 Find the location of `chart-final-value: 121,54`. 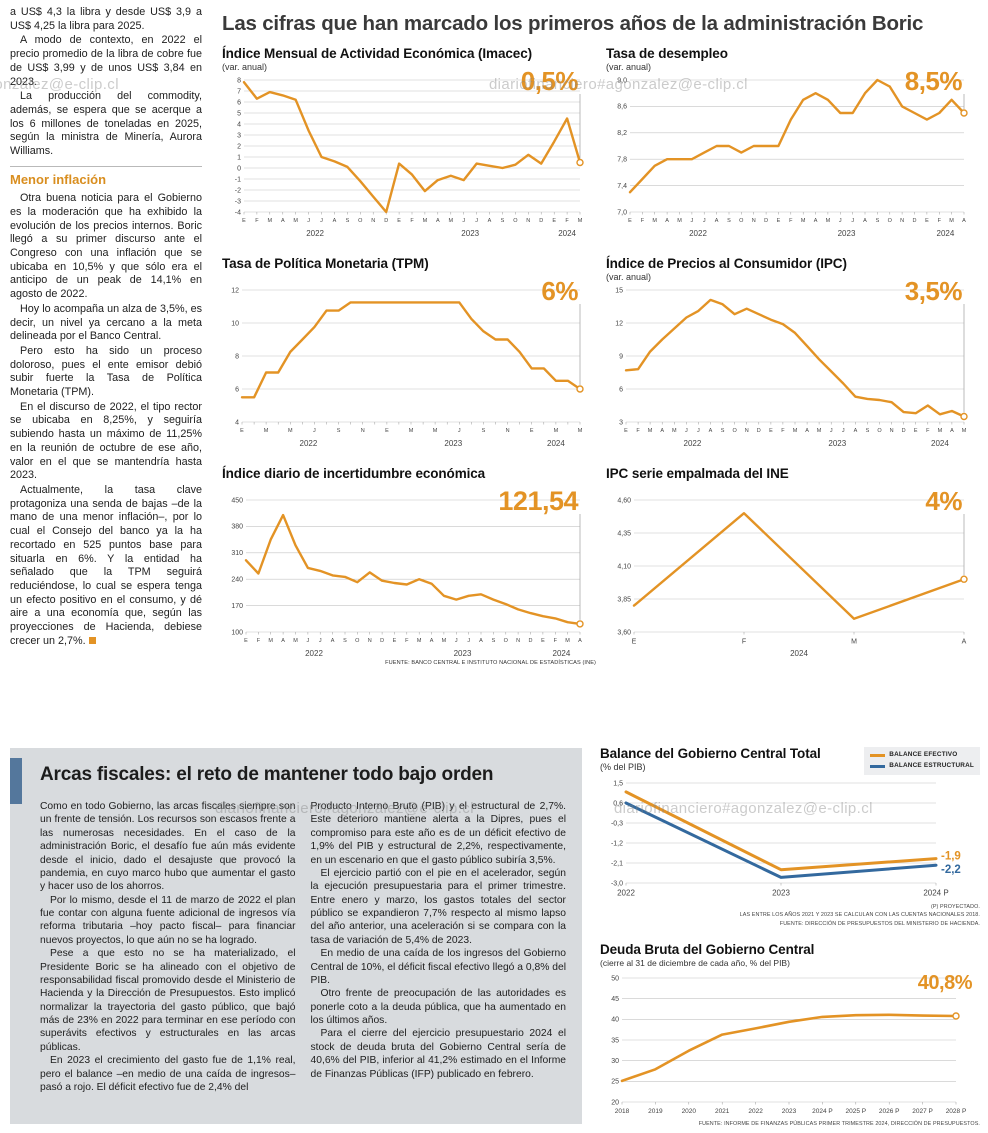

chart-final-value: 121,54 is located at coordinates (538, 501).